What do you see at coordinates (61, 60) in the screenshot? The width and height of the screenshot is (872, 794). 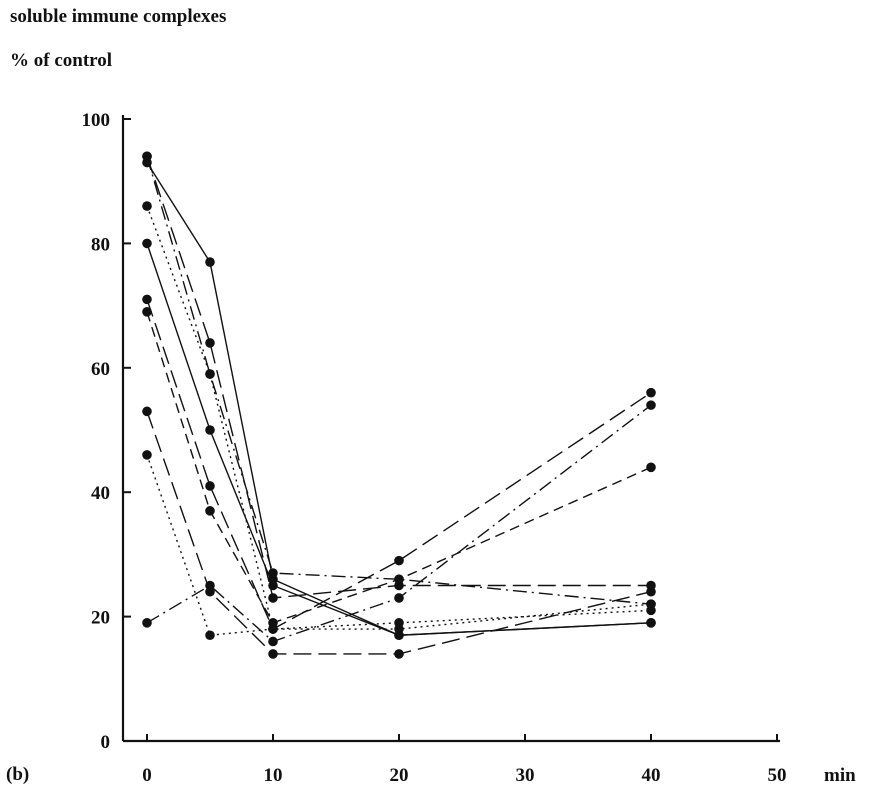 I see `y-axis-label-line2: % of control` at bounding box center [61, 60].